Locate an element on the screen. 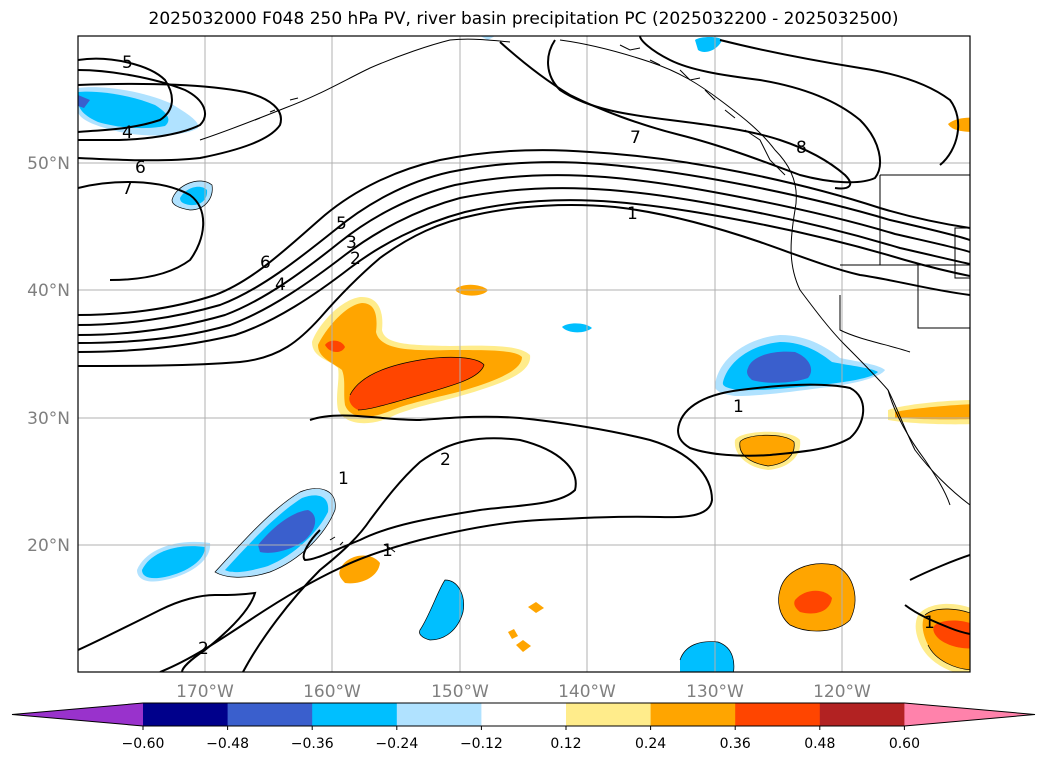 This screenshot has height=765, width=1047. colorbar-tick-label: 0.60 is located at coordinates (904, 744).